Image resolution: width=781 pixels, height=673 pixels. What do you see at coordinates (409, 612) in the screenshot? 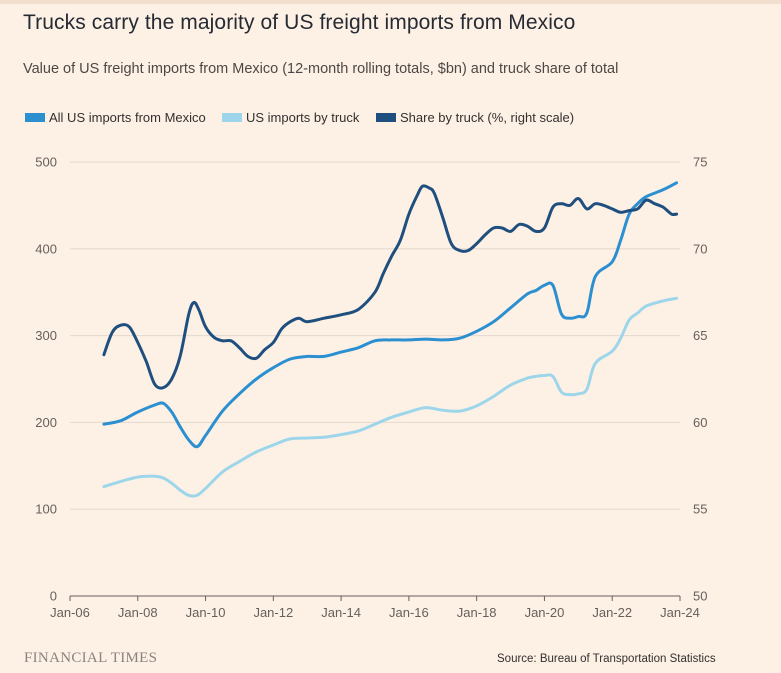
I see `x-tick-label: Jan-16` at bounding box center [409, 612].